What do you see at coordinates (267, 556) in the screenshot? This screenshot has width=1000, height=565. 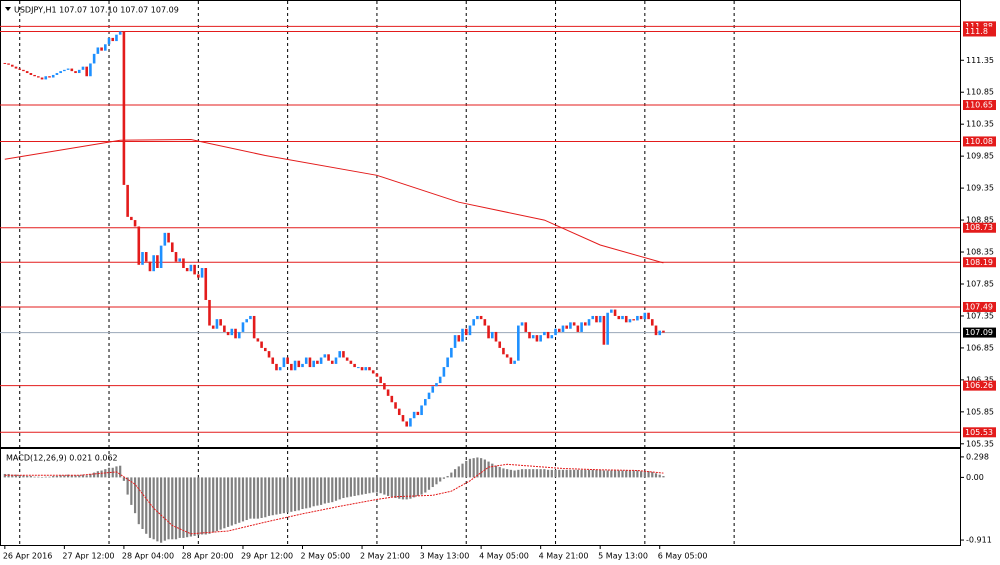 I see `x-tick-label: 29 Apr 12:00` at bounding box center [267, 556].